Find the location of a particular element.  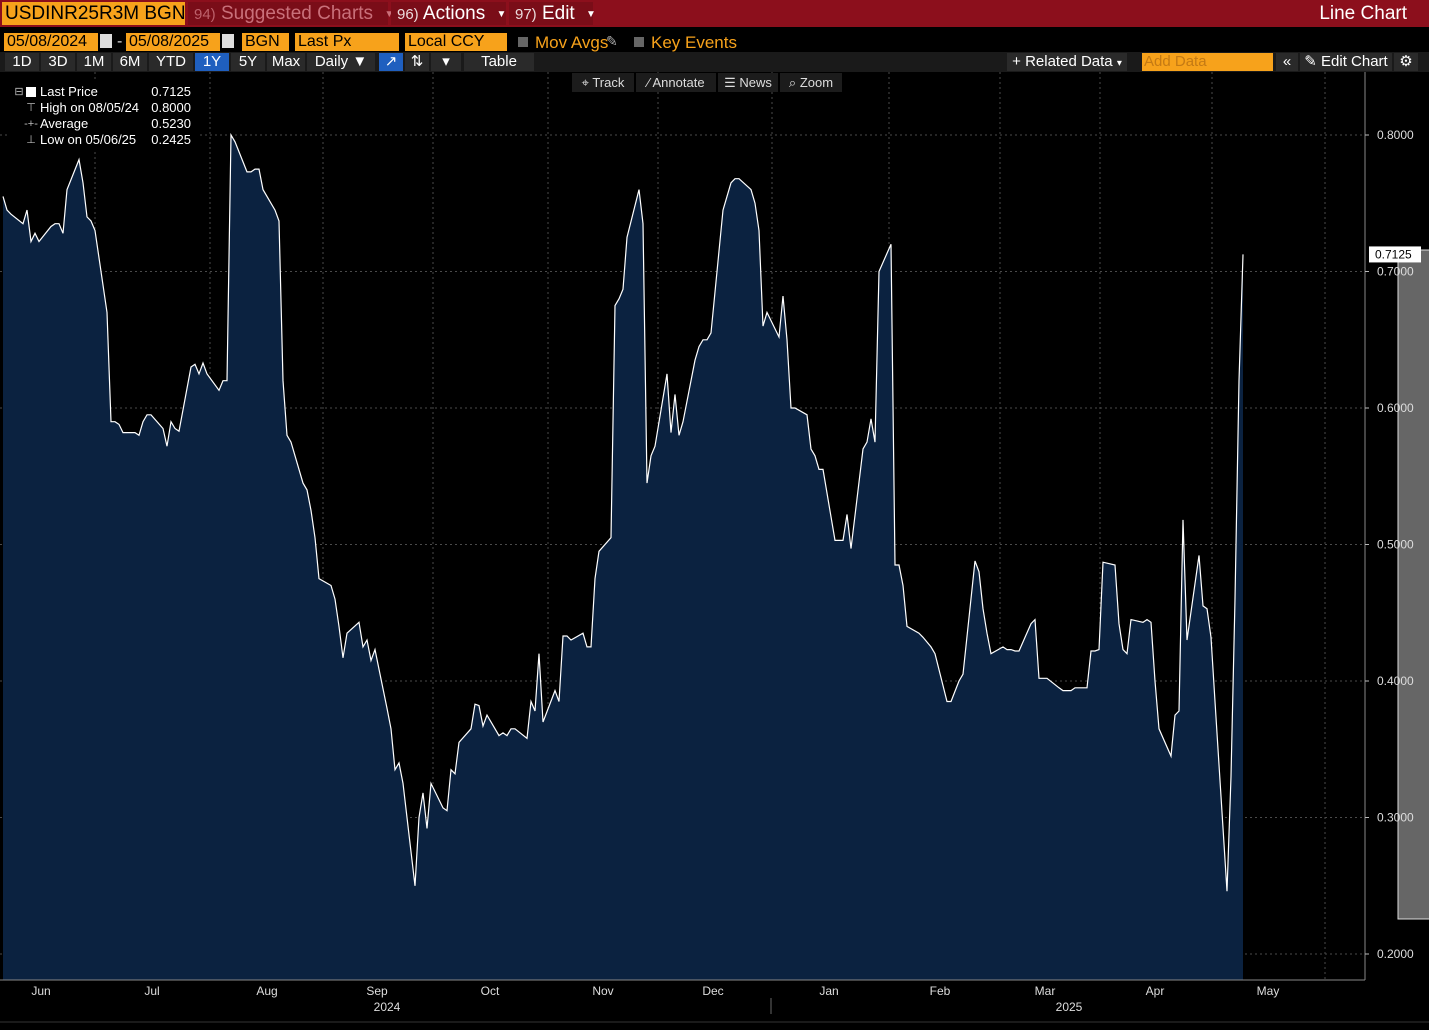

series-swatch is located at coordinates (31, 92).